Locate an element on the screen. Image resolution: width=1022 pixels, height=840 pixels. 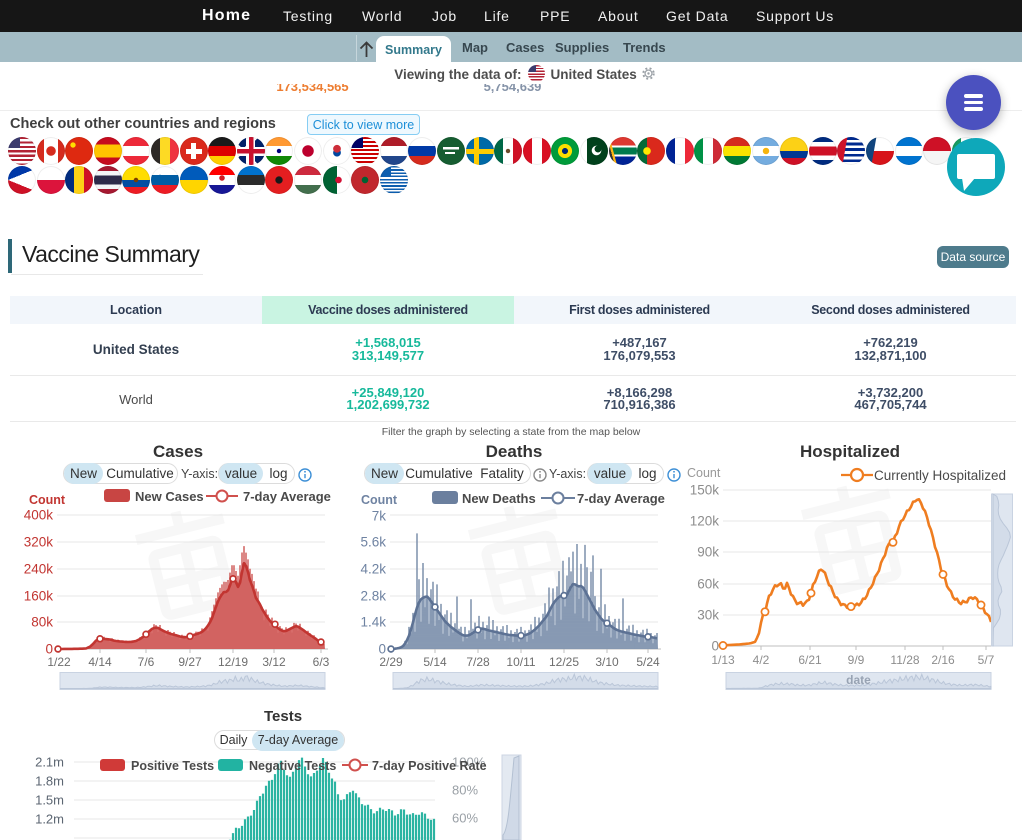
svg-text: 12/25 is located at coordinates (564, 662).